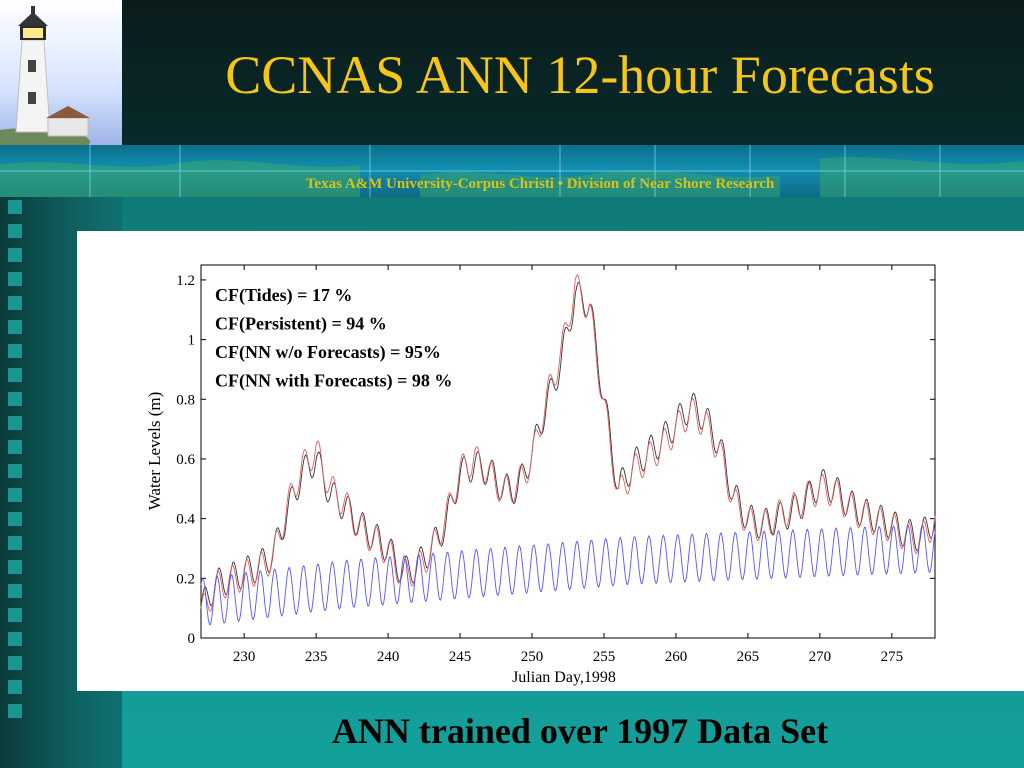 This screenshot has height=768, width=1024. What do you see at coordinates (192, 341) in the screenshot?
I see `y-tick-label: 1` at bounding box center [192, 341].